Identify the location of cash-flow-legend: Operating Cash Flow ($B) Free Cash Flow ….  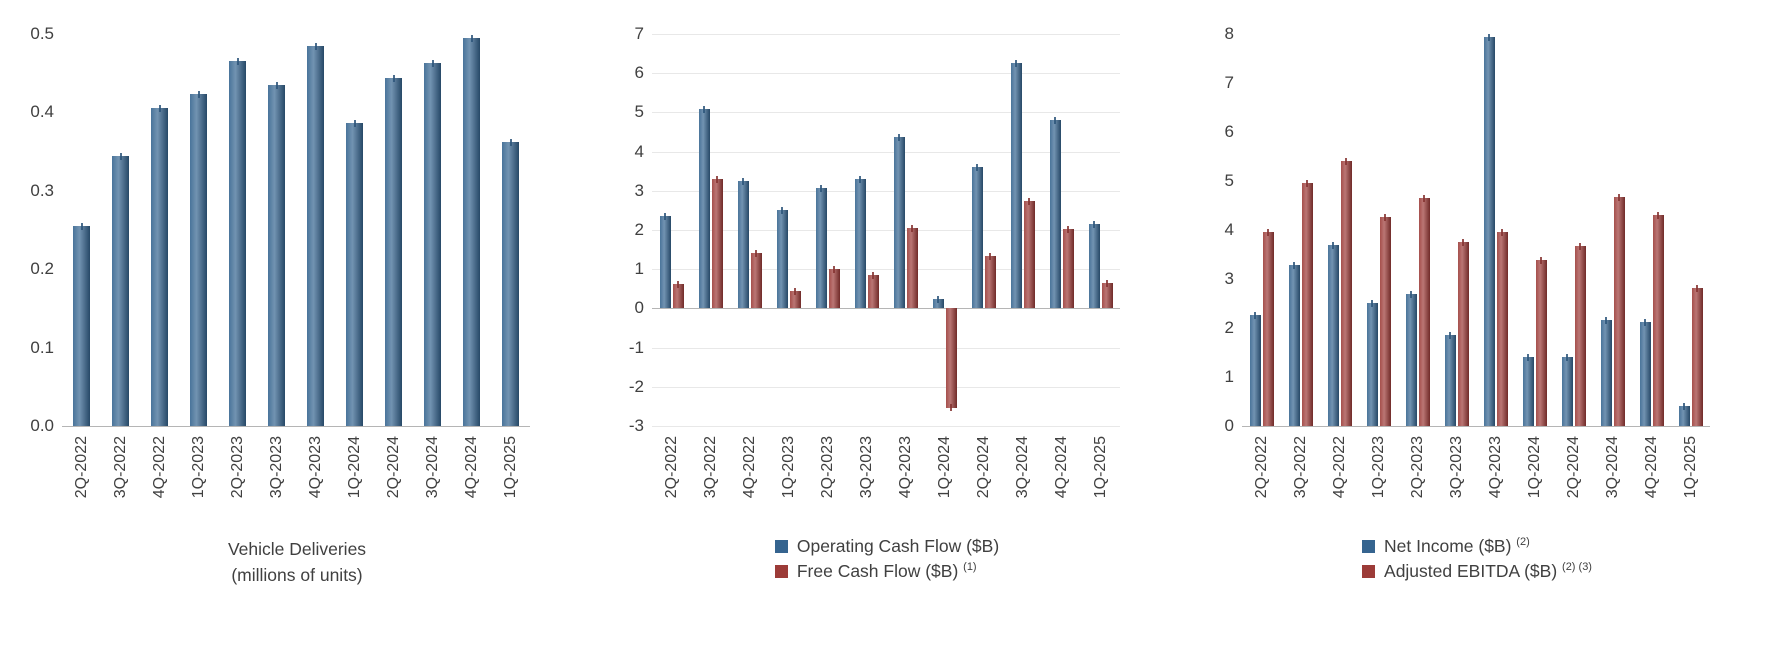
(887, 559).